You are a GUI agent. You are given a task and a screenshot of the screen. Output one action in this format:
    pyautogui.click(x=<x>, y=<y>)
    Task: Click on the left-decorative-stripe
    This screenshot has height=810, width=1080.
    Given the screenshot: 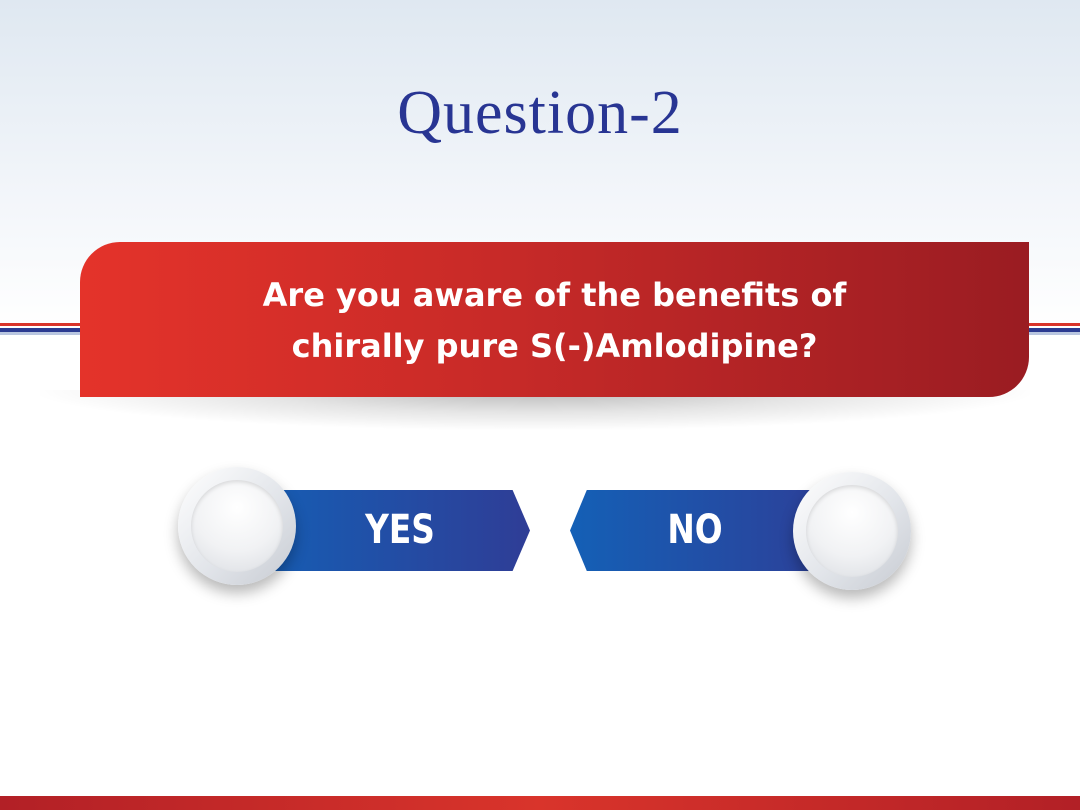 What is the action you would take?
    pyautogui.click(x=50, y=329)
    